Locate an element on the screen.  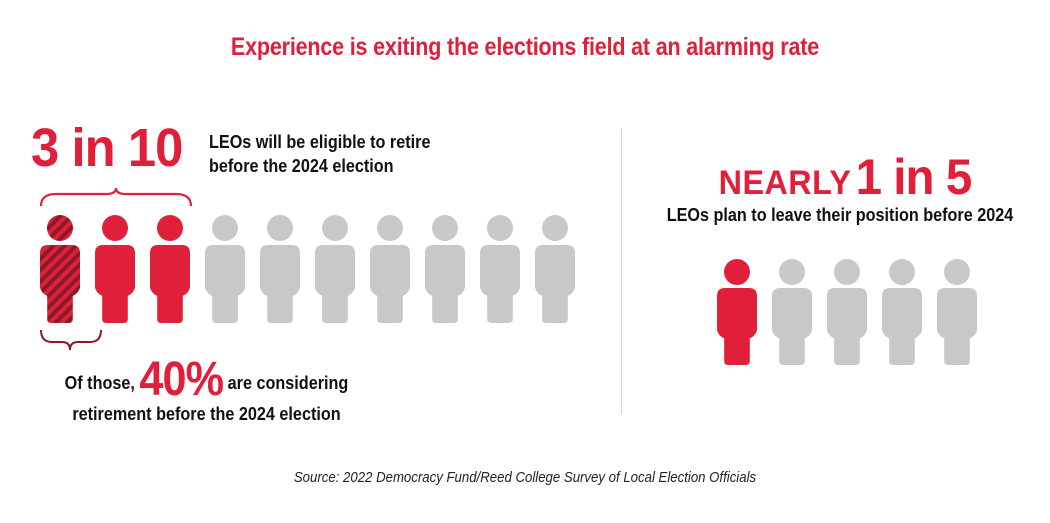
retire-eligible-desc-line2: before the 2024 election is located at coordinates (301, 166).